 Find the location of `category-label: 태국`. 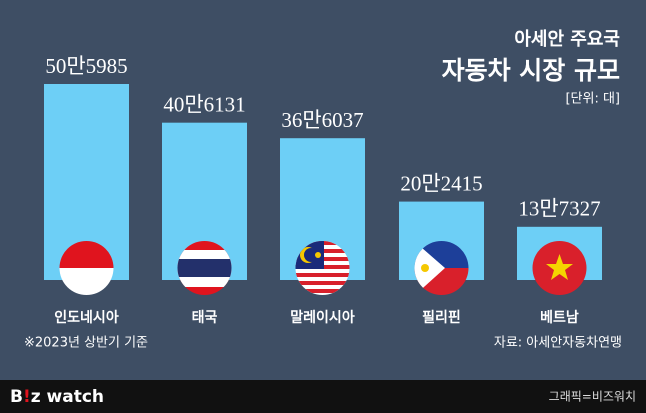

category-label: 태국 is located at coordinates (205, 318).